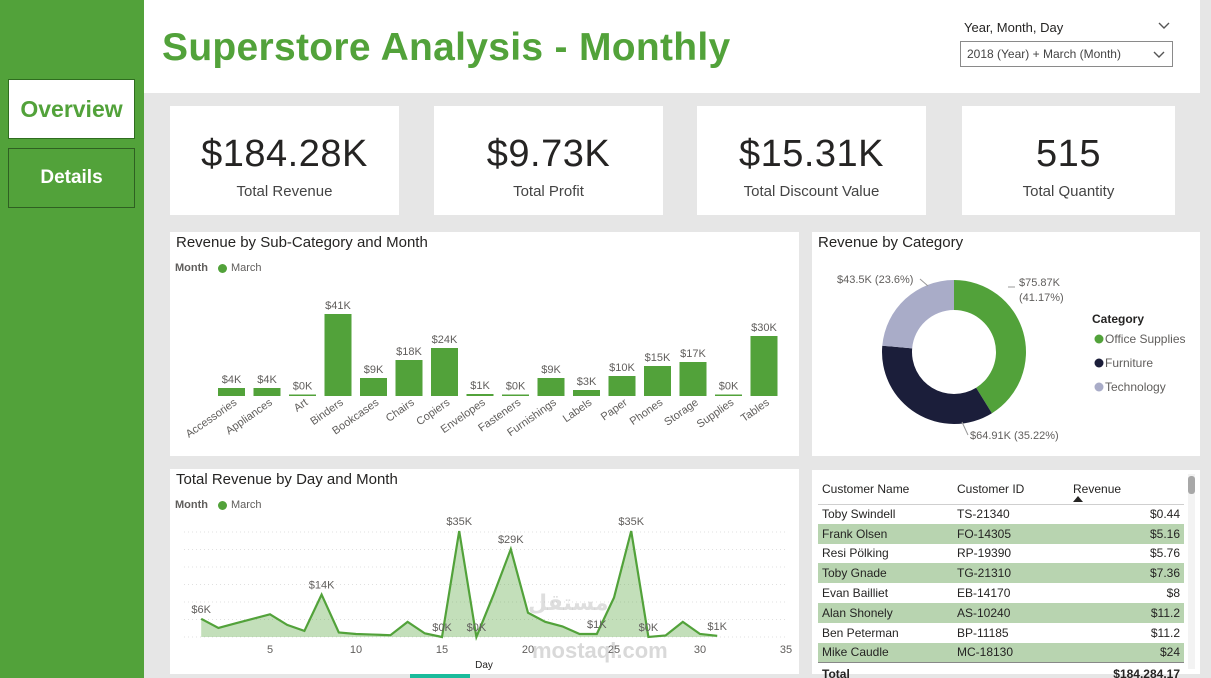  I want to click on cell-customer-name: Frank Olsen, so click(885, 533).